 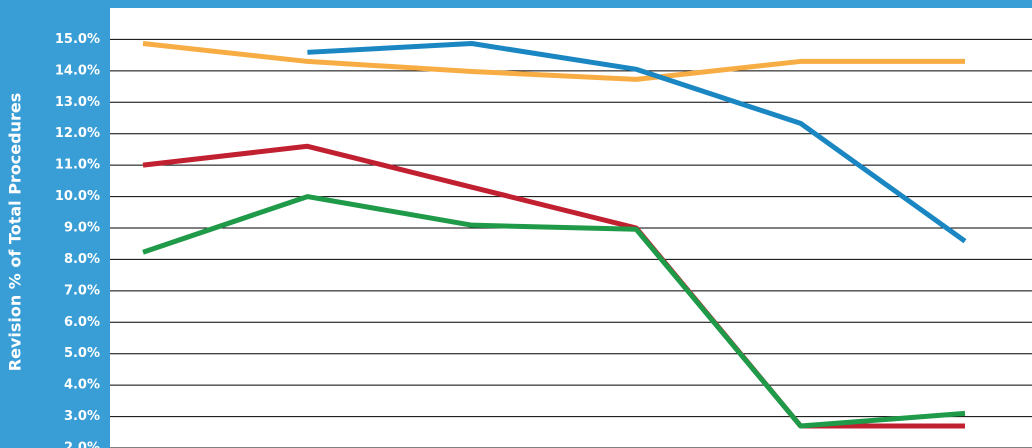 I want to click on y-tick-label: 9.0%, so click(x=82, y=228).